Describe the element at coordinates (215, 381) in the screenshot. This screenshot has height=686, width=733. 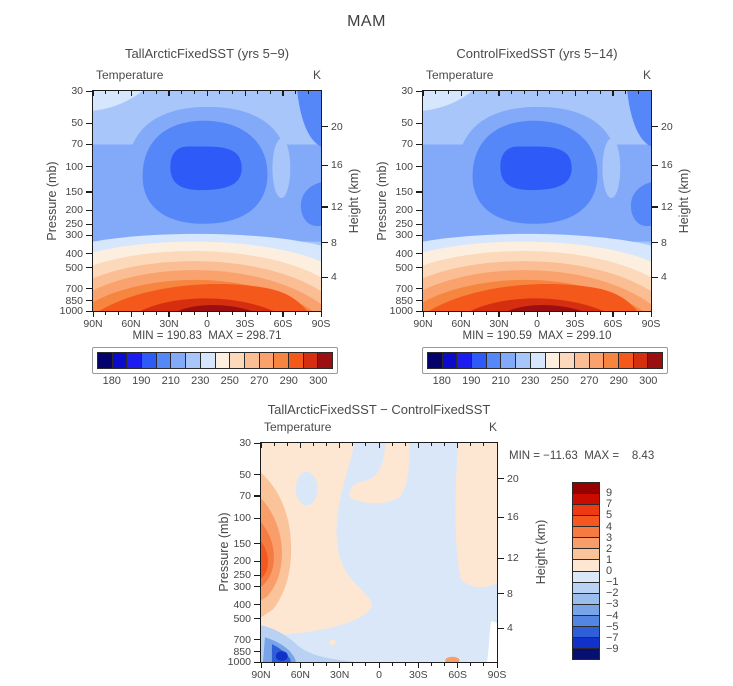
I see `panel-a-colorbar-labels: 180 190 210 230 250 270 290 300` at that location.